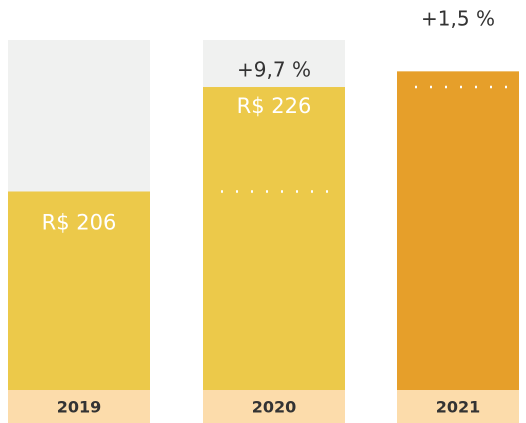 The width and height of the screenshot is (526, 423). What do you see at coordinates (458, 19) in the screenshot?
I see `change-label: +1,5 %` at bounding box center [458, 19].